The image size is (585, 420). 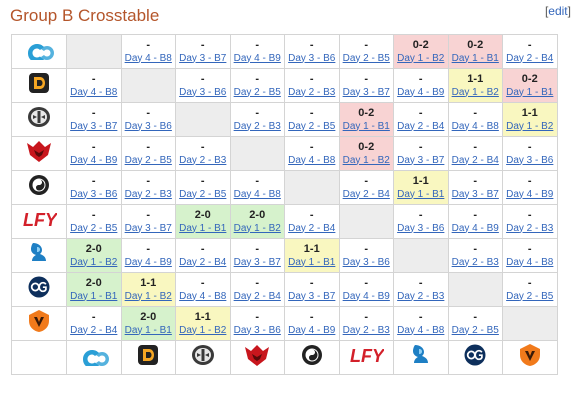 I want to click on match-cell: 1-1 Day 1 - B1, so click(x=421, y=187).